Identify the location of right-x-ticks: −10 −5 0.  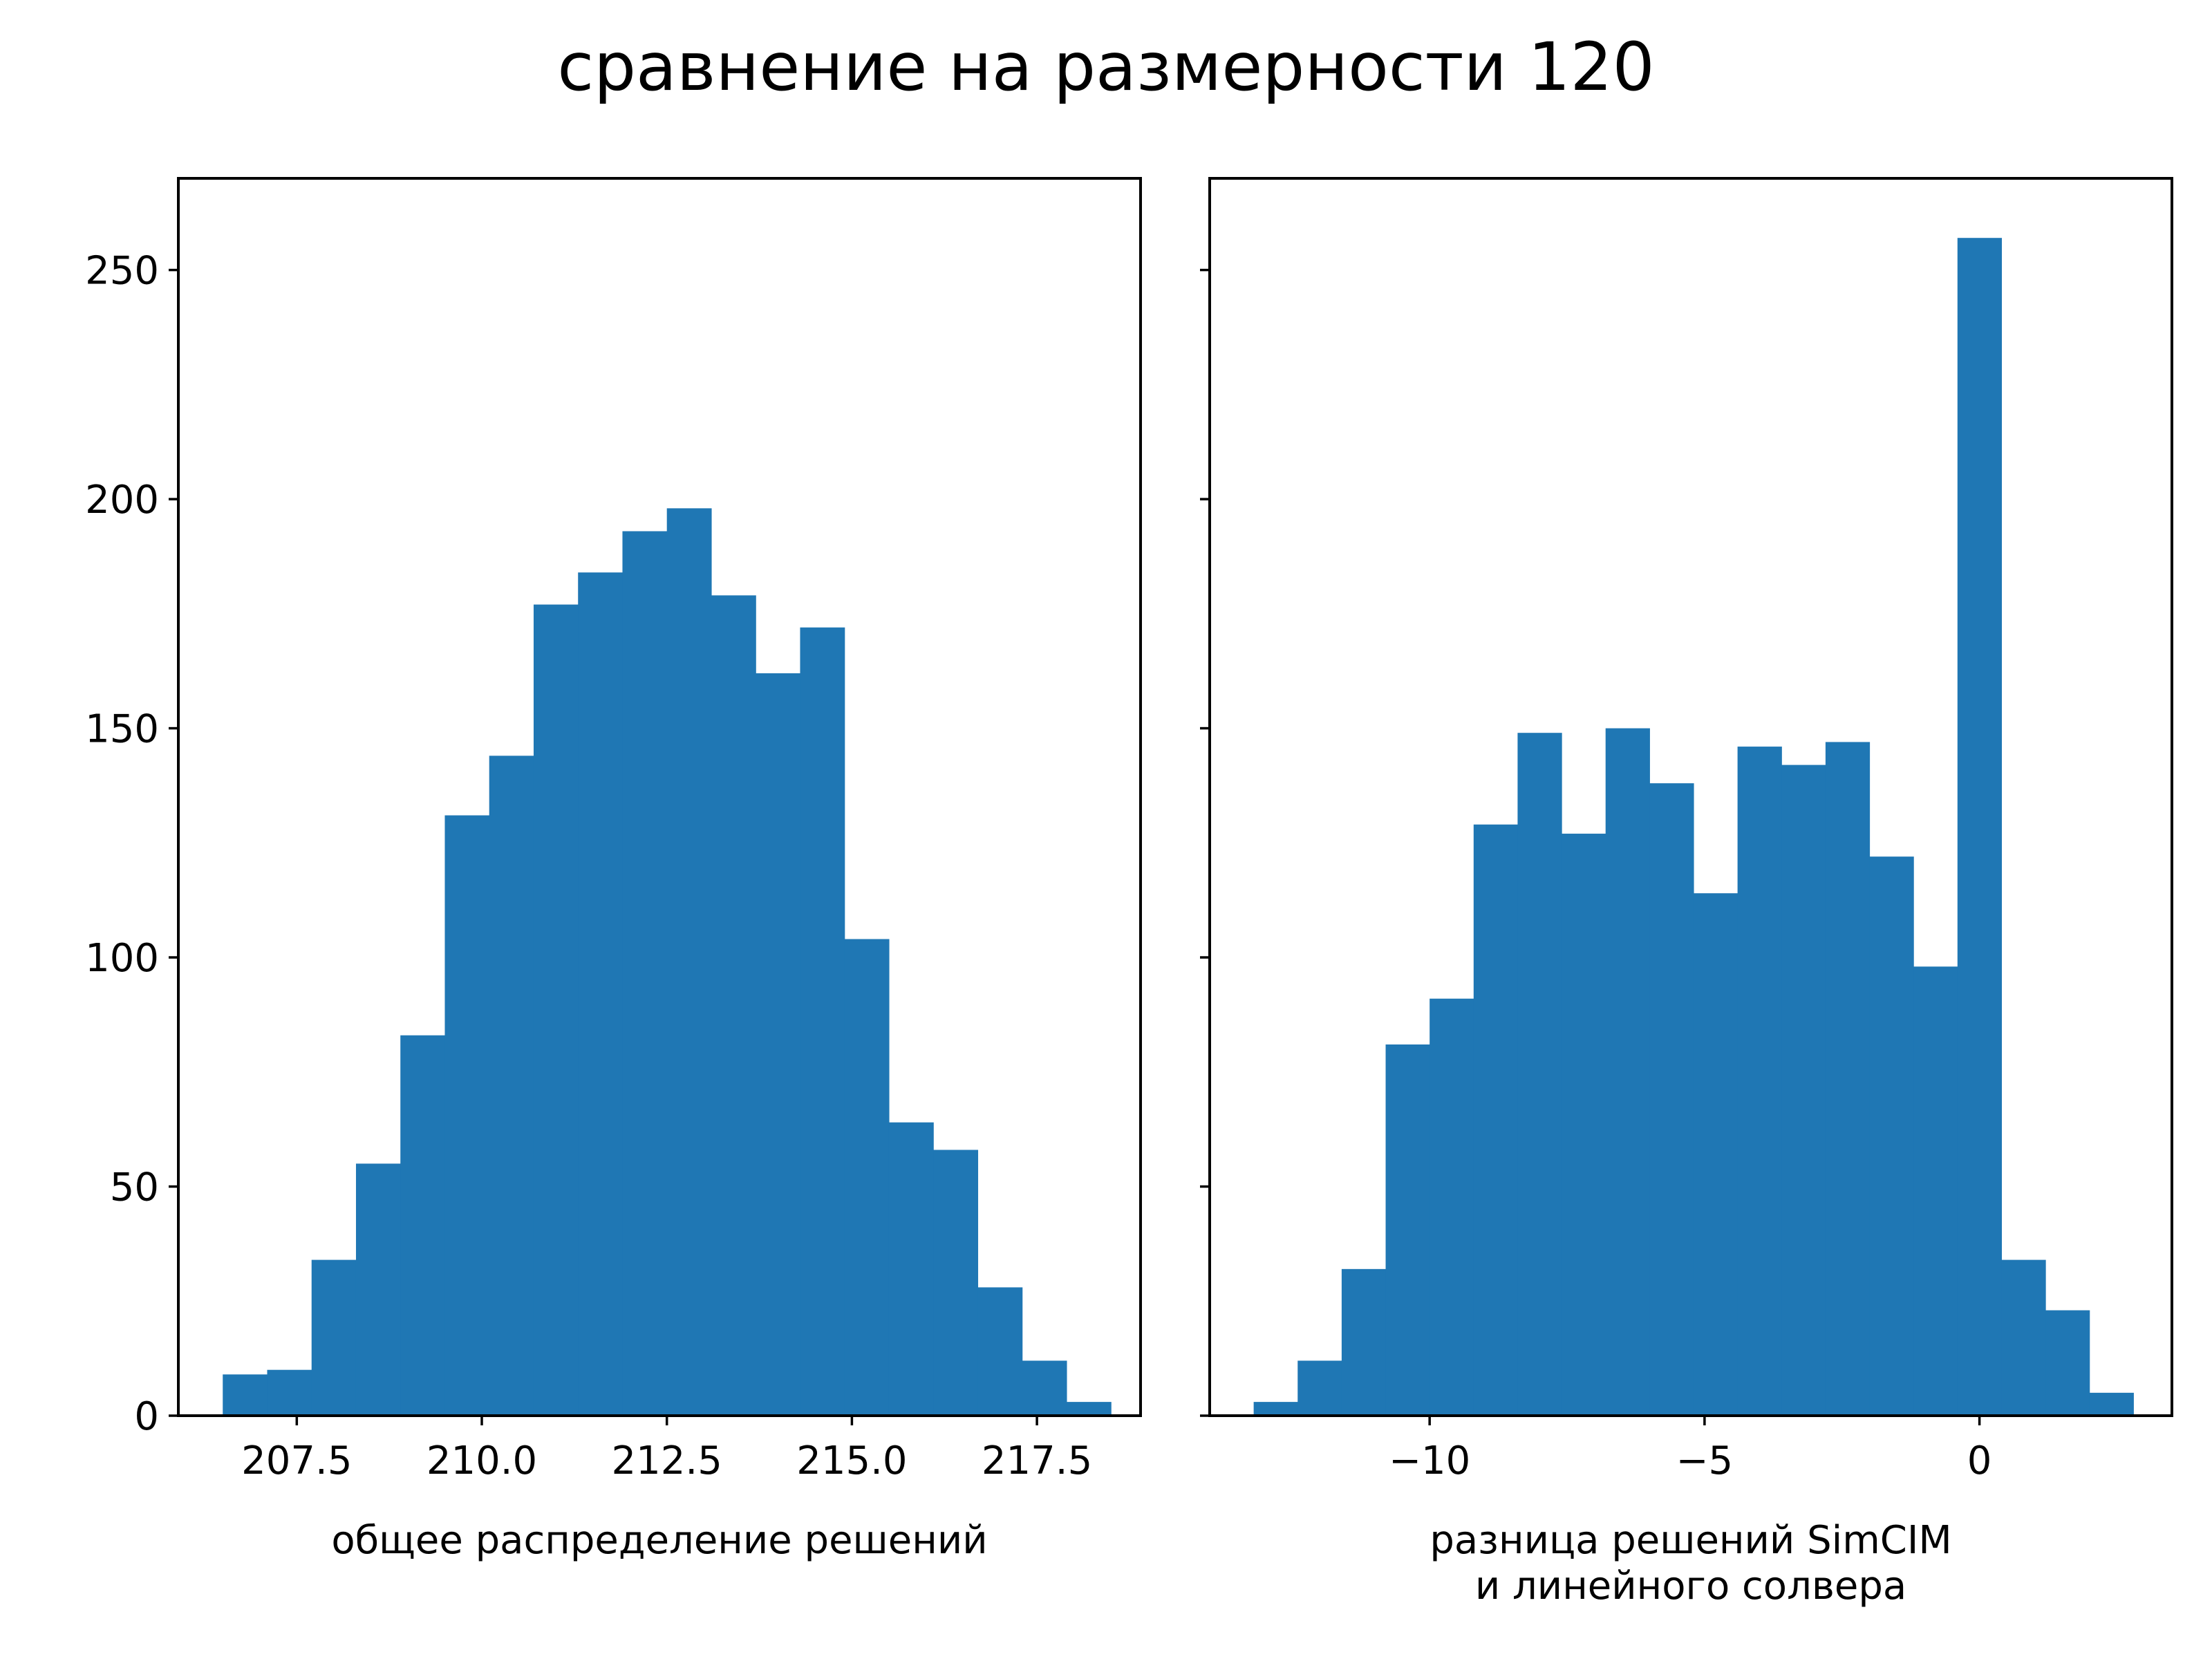
(1690, 1450).